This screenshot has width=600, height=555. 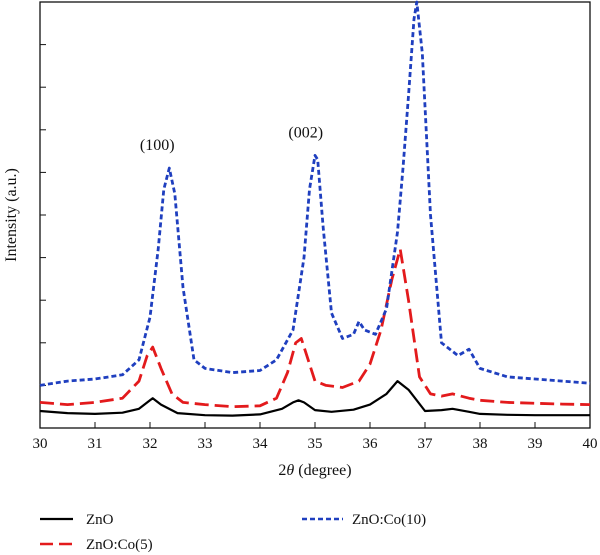 I want to click on legend: ZnO ZnO:Co(5) ZnO:Co(10), so click(x=233, y=532).